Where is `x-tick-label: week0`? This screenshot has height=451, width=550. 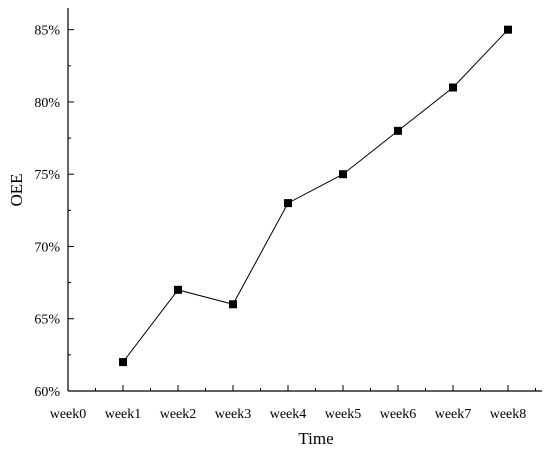 x-tick-label: week0 is located at coordinates (68, 414).